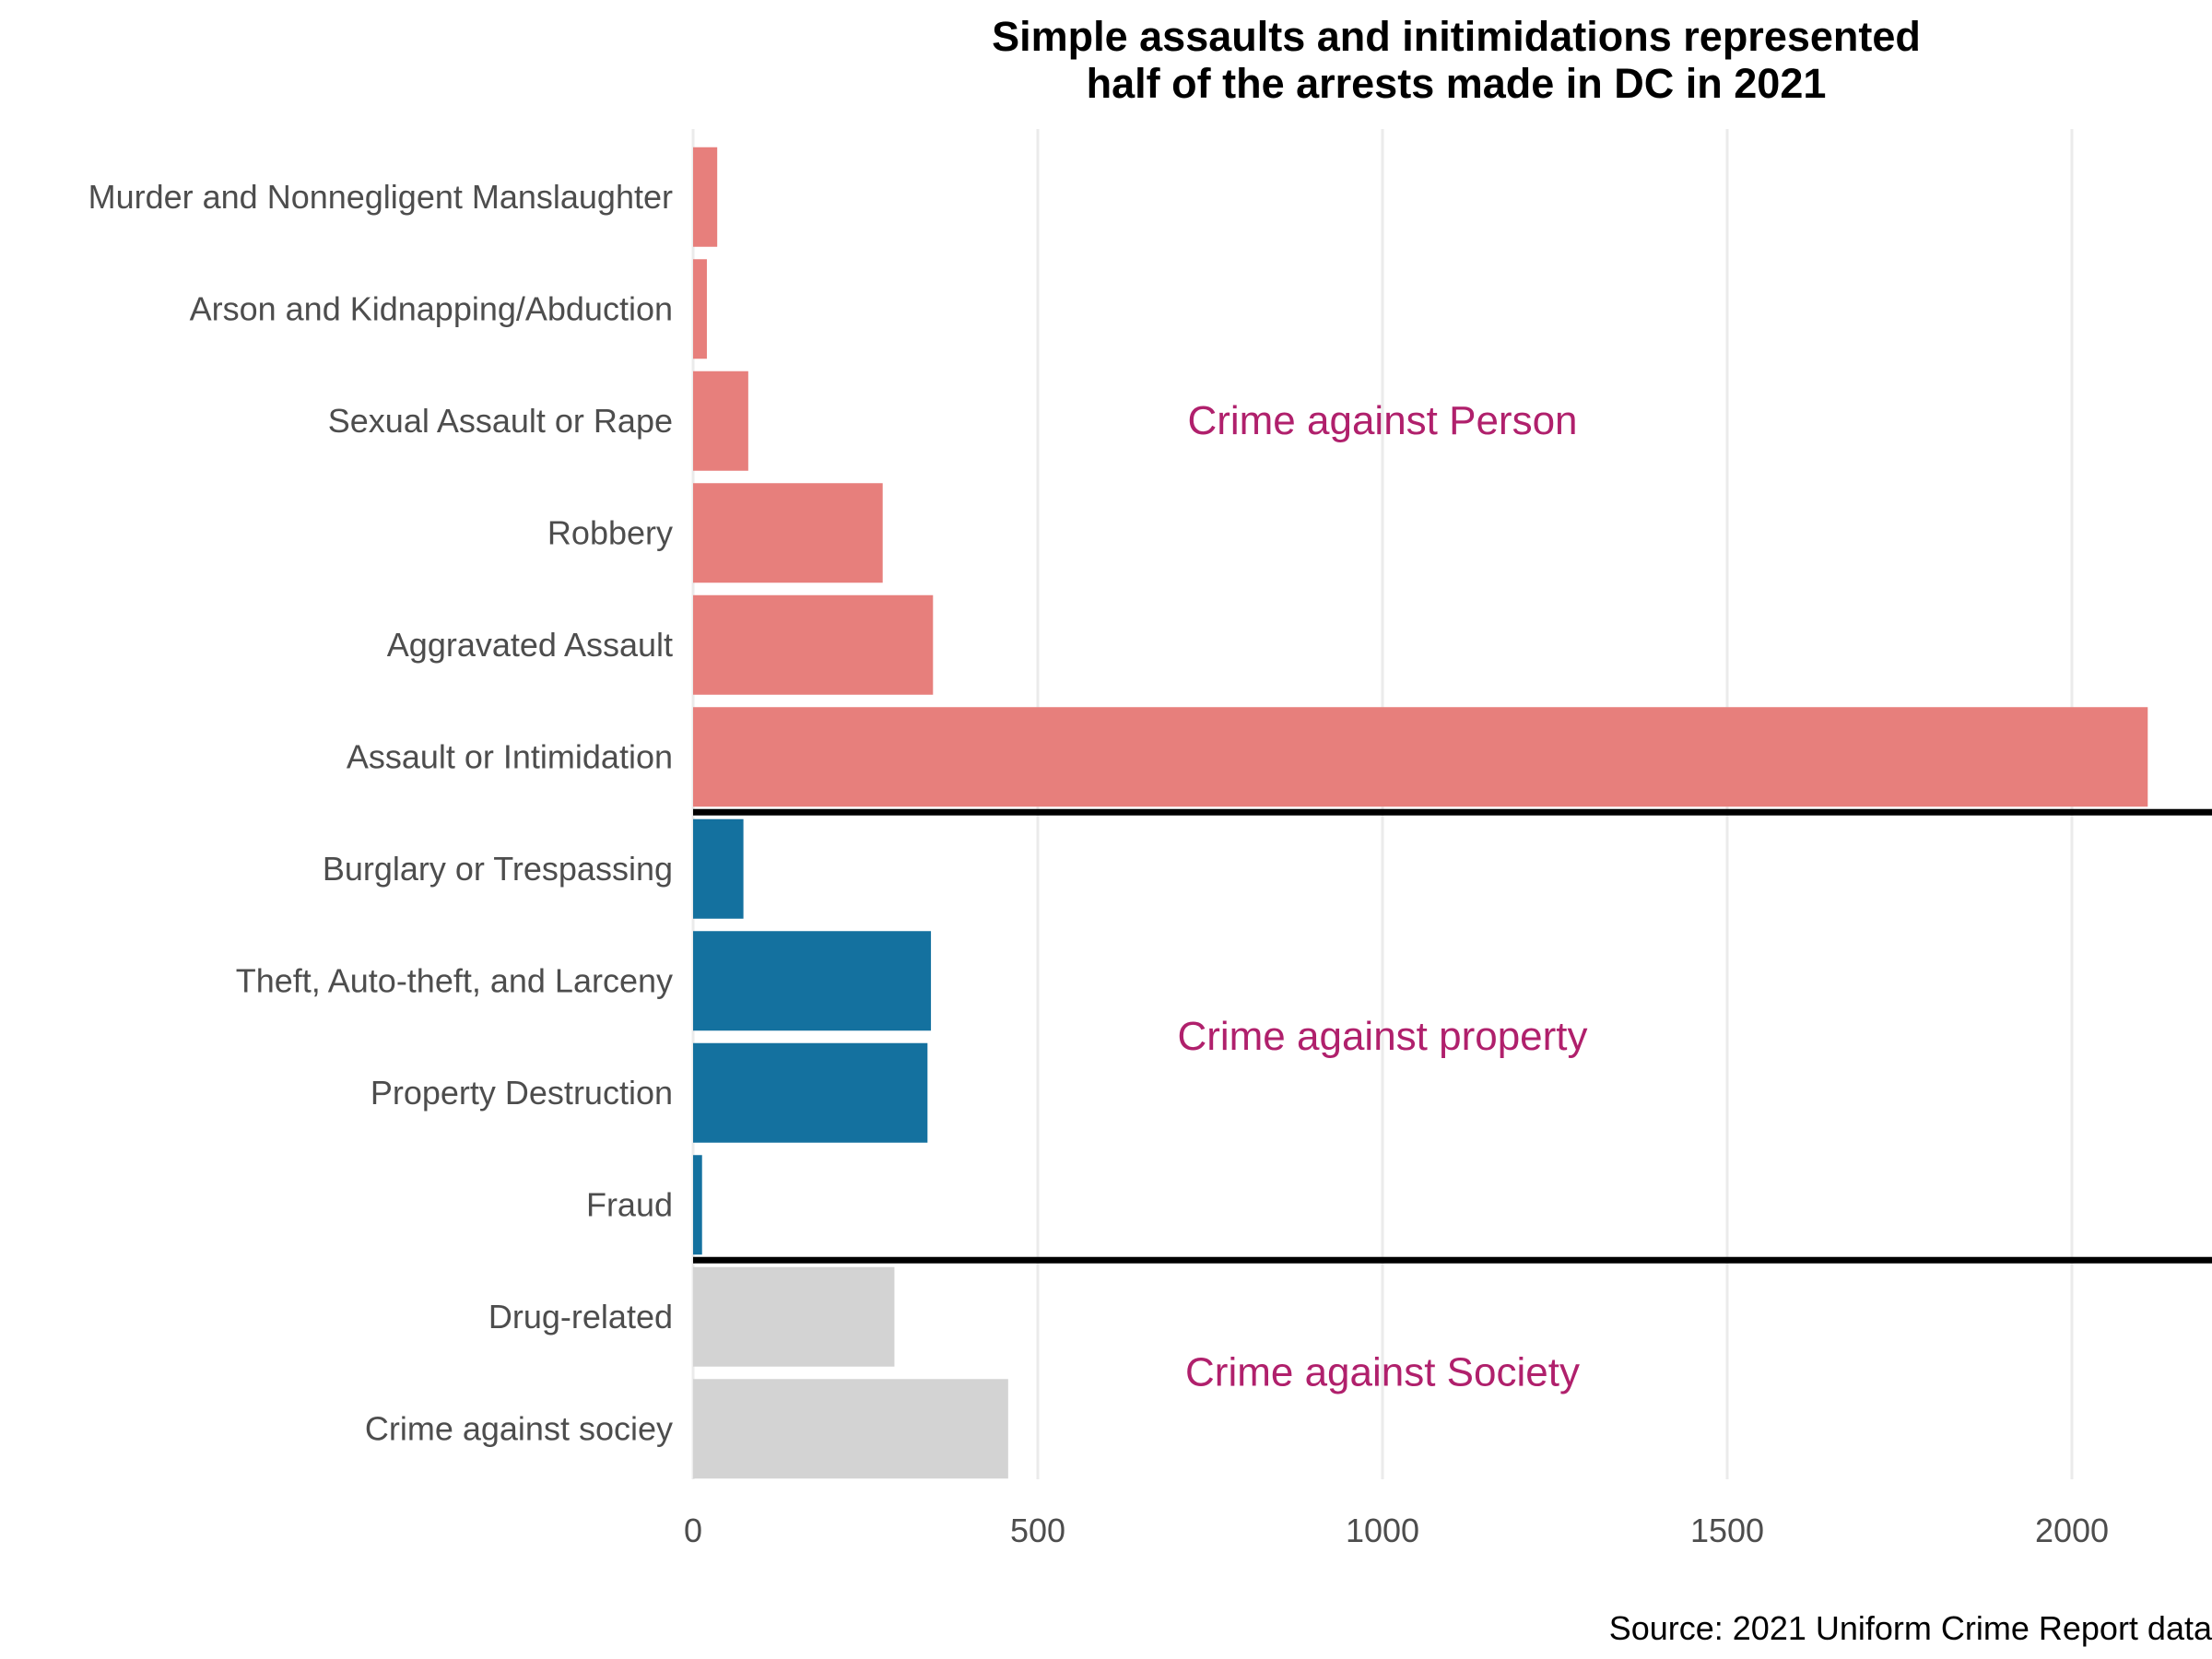  Describe the element at coordinates (1037, 1530) in the screenshot. I see `x-tick-label: 500` at that location.